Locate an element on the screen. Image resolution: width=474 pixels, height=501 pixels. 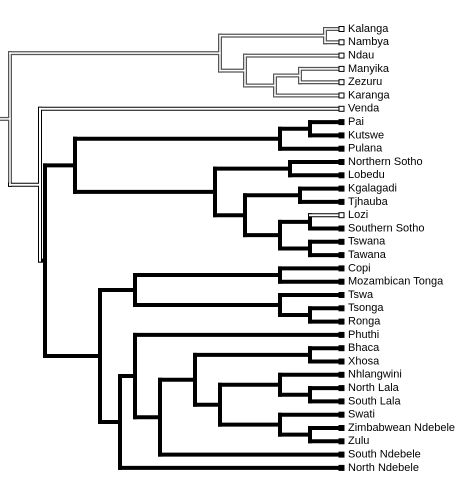
leaf-label: Nhlangwini is located at coordinates (375, 375).